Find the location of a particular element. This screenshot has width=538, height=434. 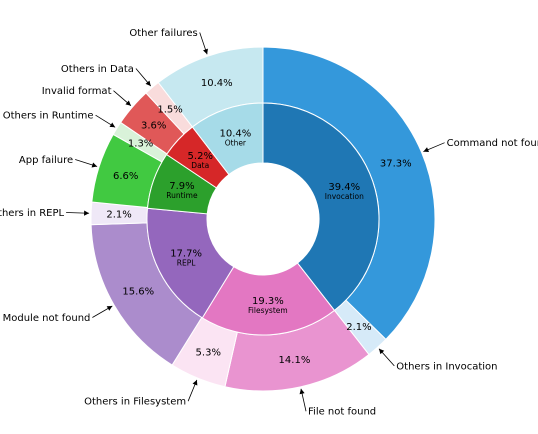

inner-wedge-filesystem is located at coordinates (268, 299).